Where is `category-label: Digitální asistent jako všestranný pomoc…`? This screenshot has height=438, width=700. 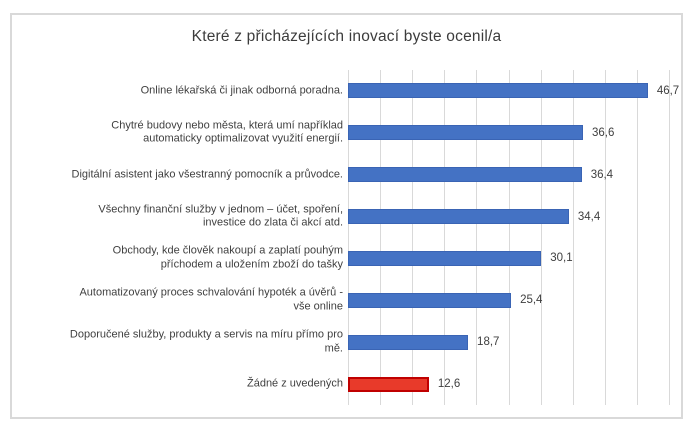 category-label: Digitální asistent jako všestranný pomoc… is located at coordinates (207, 173).